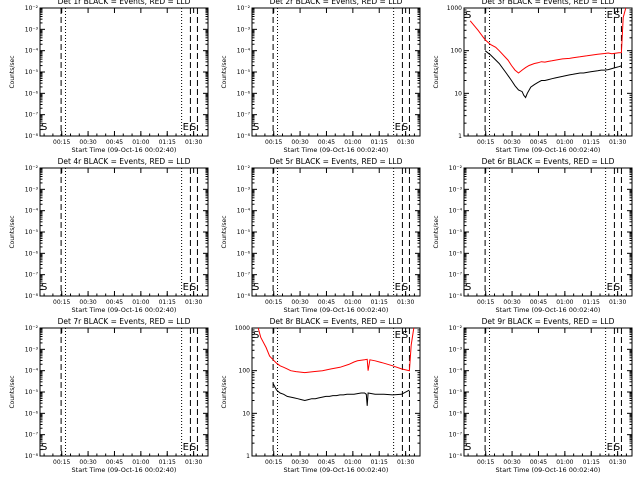 This screenshot has width=640, height=480. I want to click on plot-frame, so click(548, 72).